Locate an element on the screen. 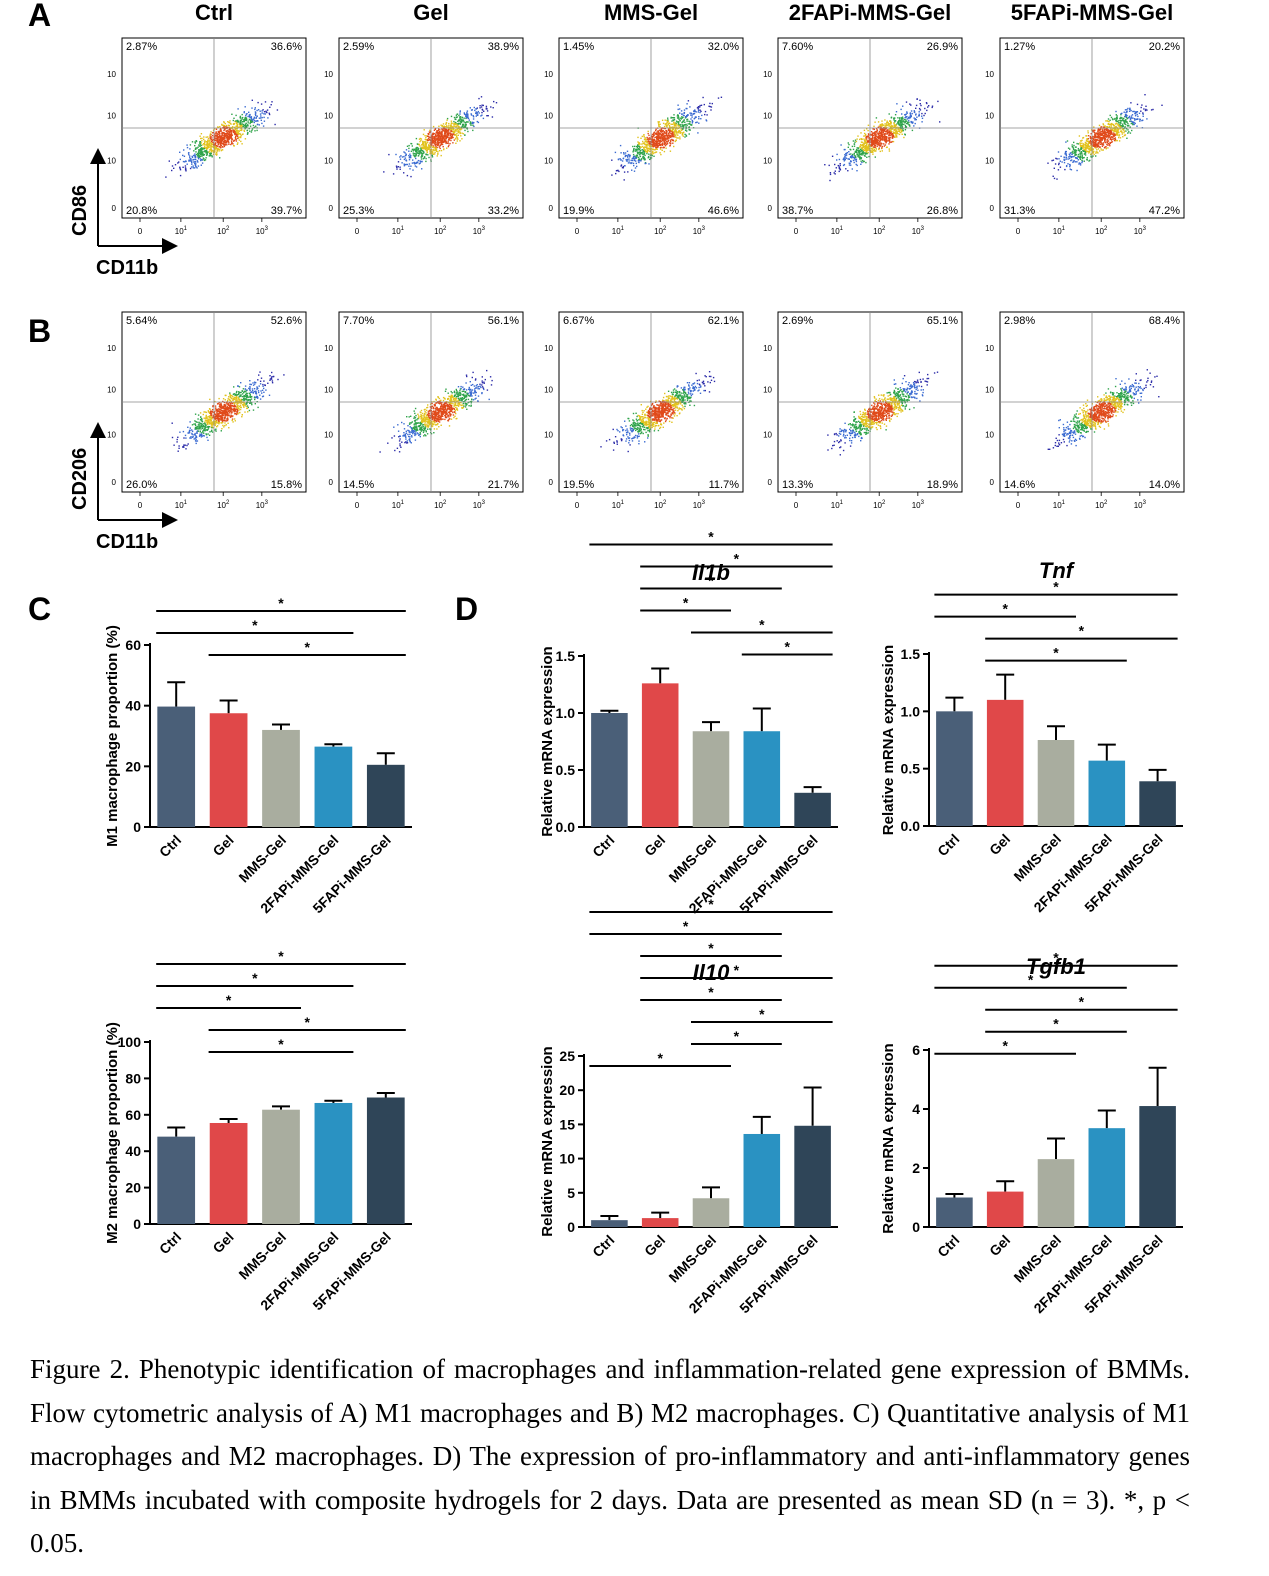 The image size is (1269, 1576). column-header: Gel is located at coordinates (430, 12).